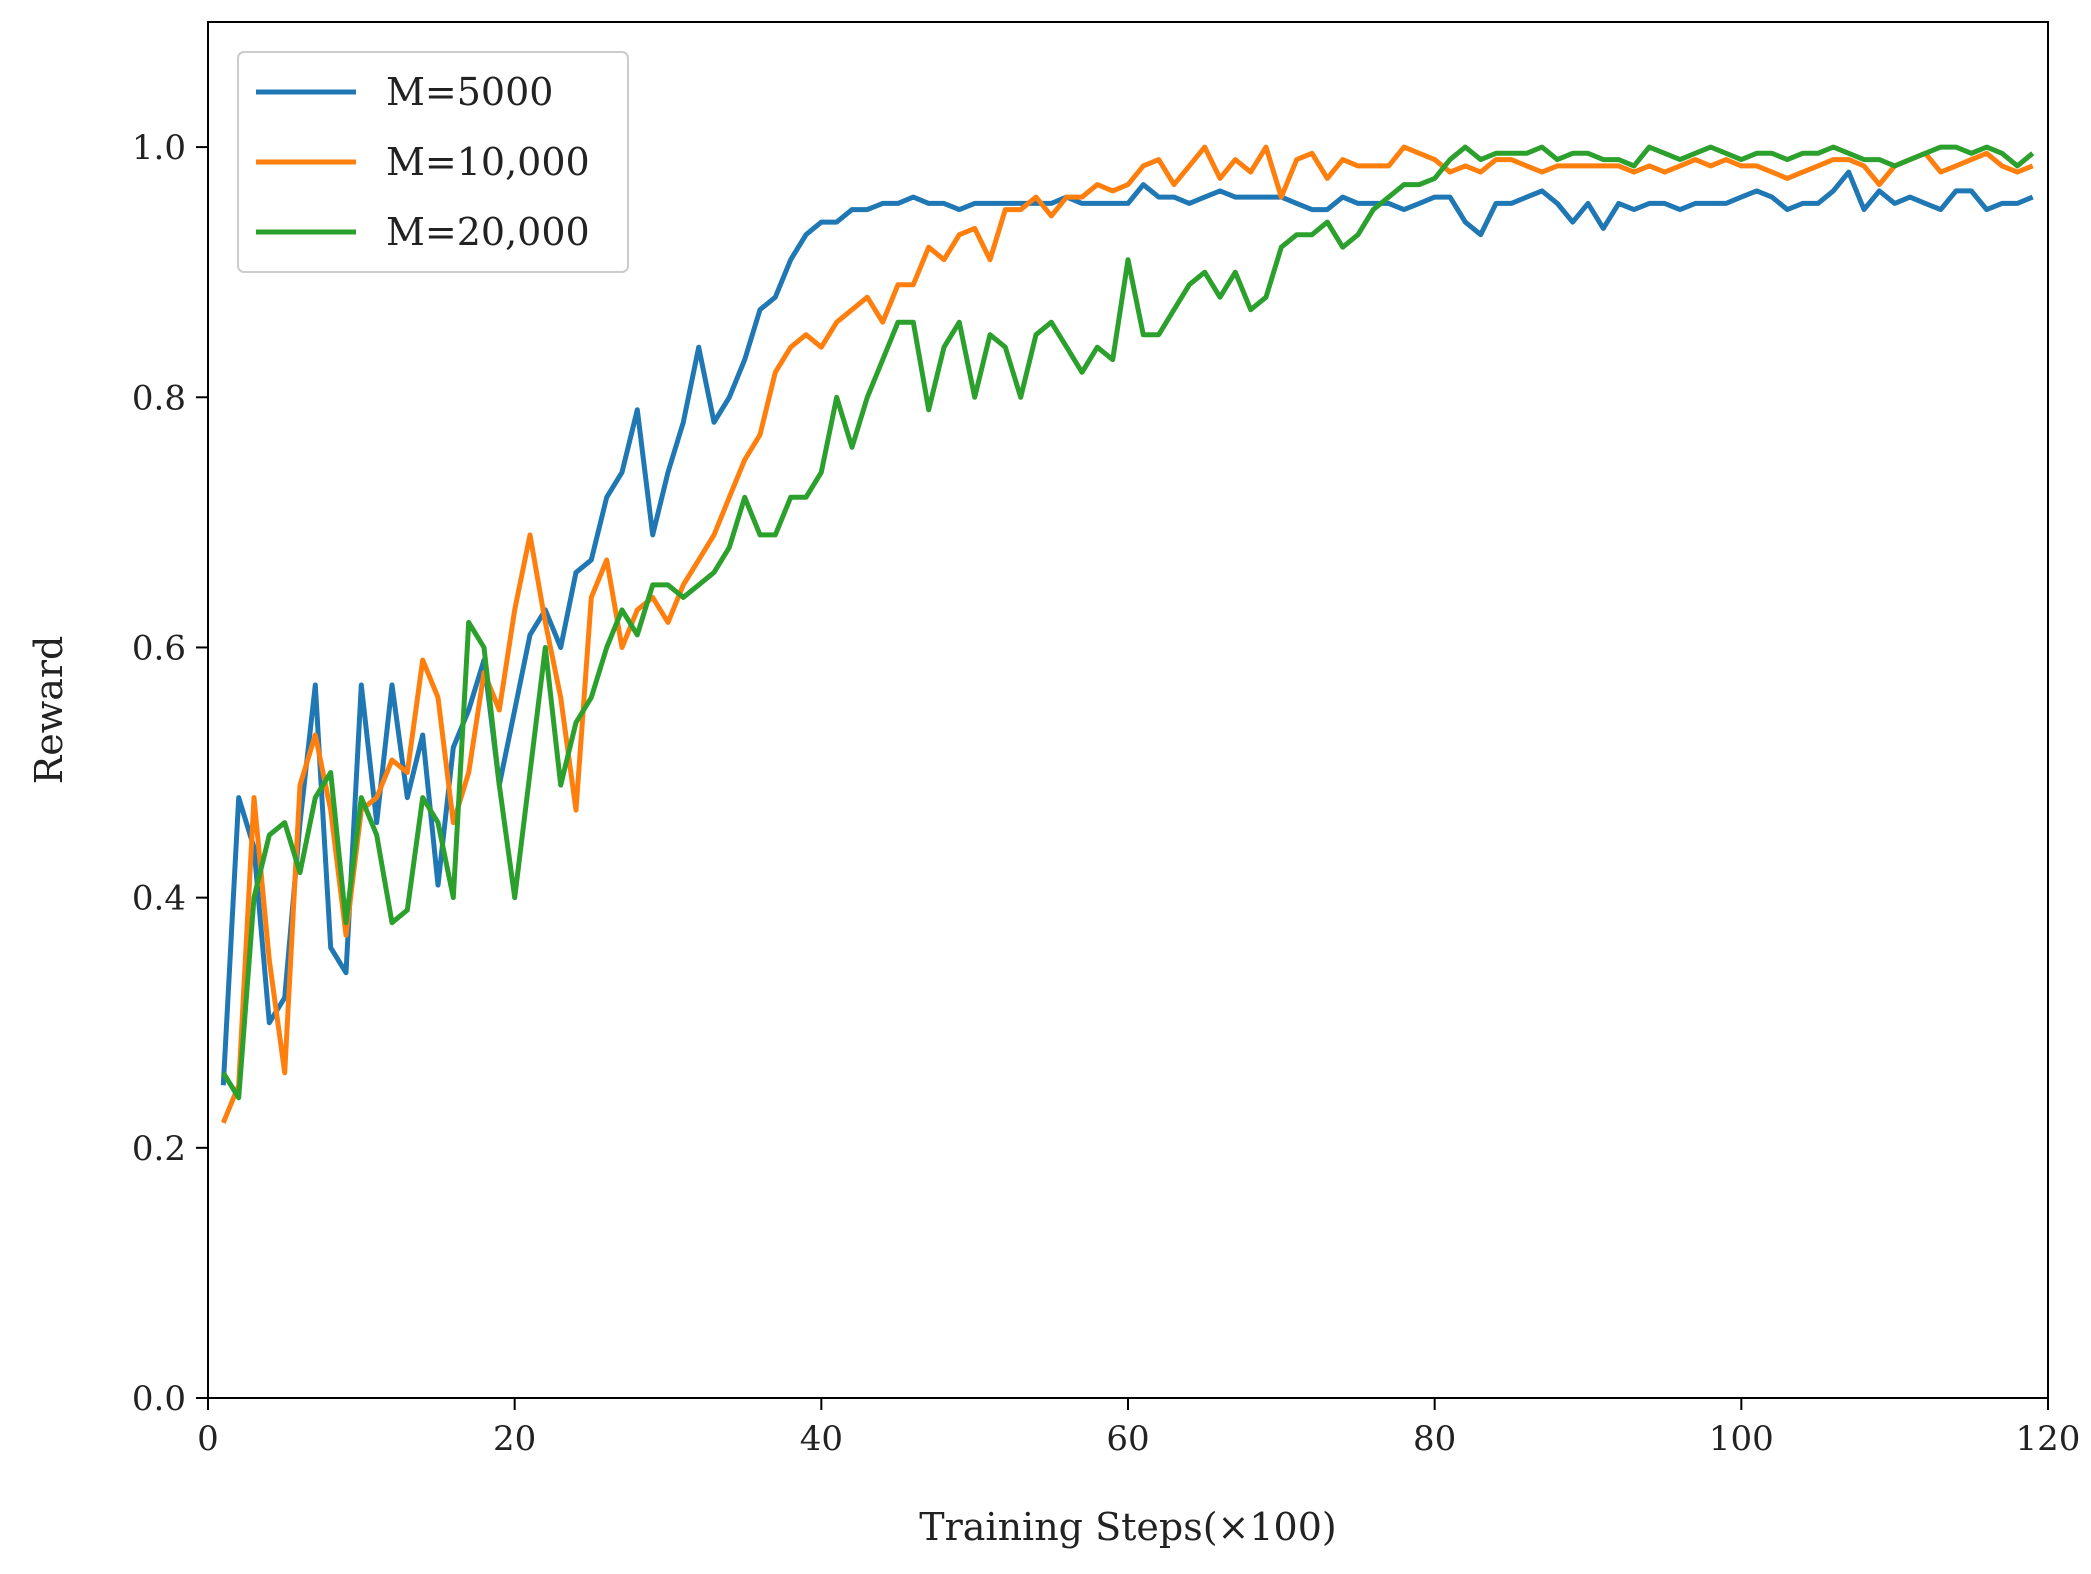  What do you see at coordinates (208, 1439) in the screenshot?
I see `x-tick-label: 0` at bounding box center [208, 1439].